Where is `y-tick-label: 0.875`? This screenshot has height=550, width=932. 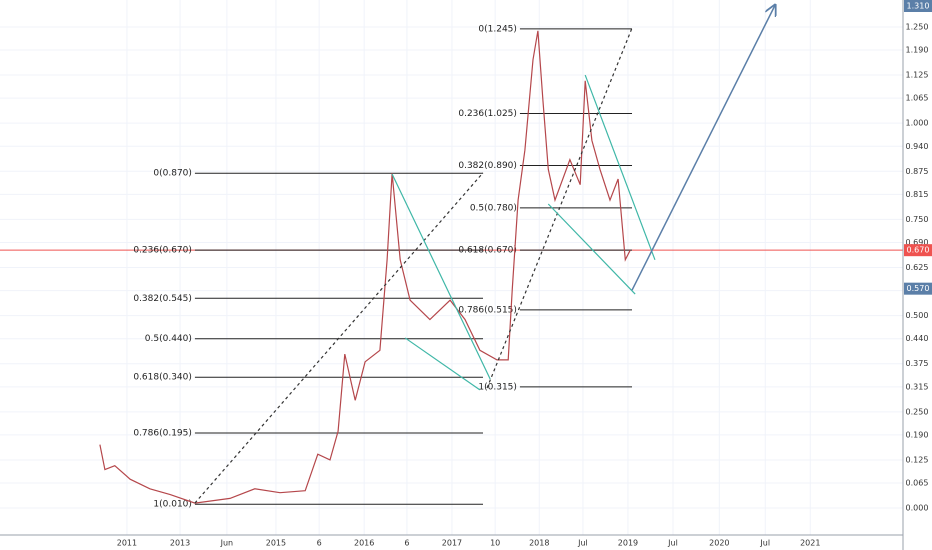
y-tick-label: 0.875 is located at coordinates (917, 171).